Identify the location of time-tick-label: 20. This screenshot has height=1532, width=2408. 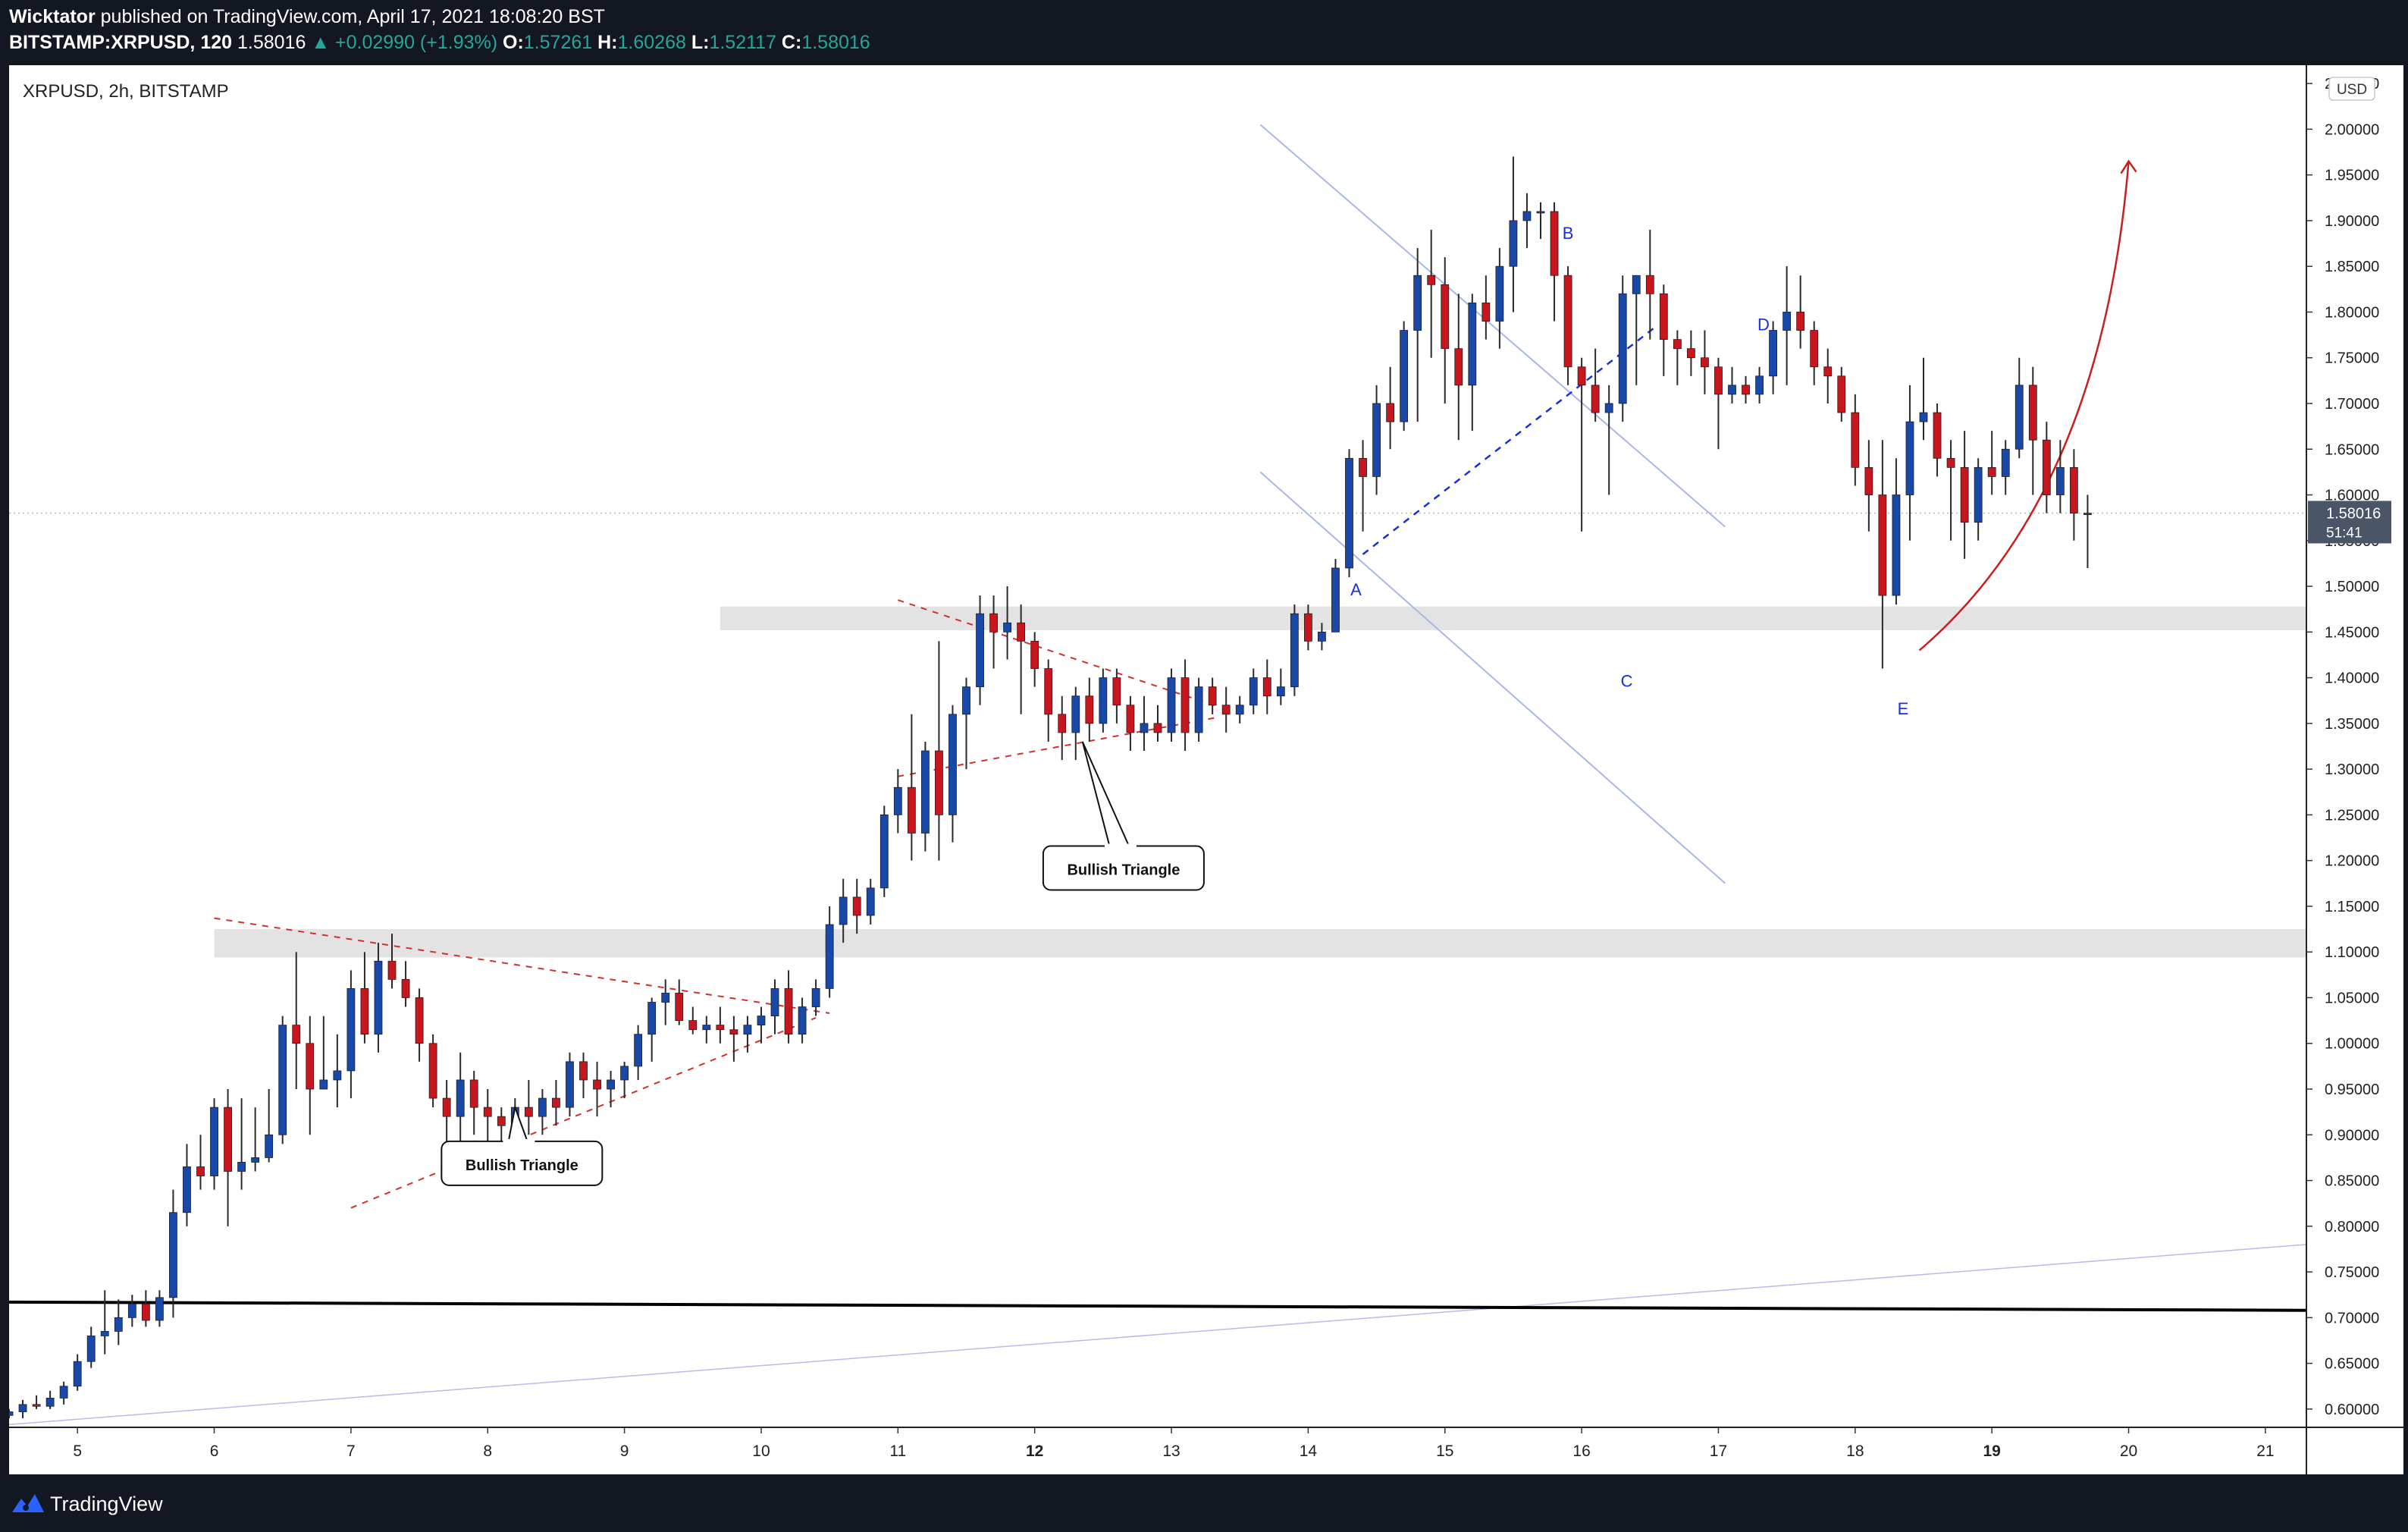
(2128, 1451).